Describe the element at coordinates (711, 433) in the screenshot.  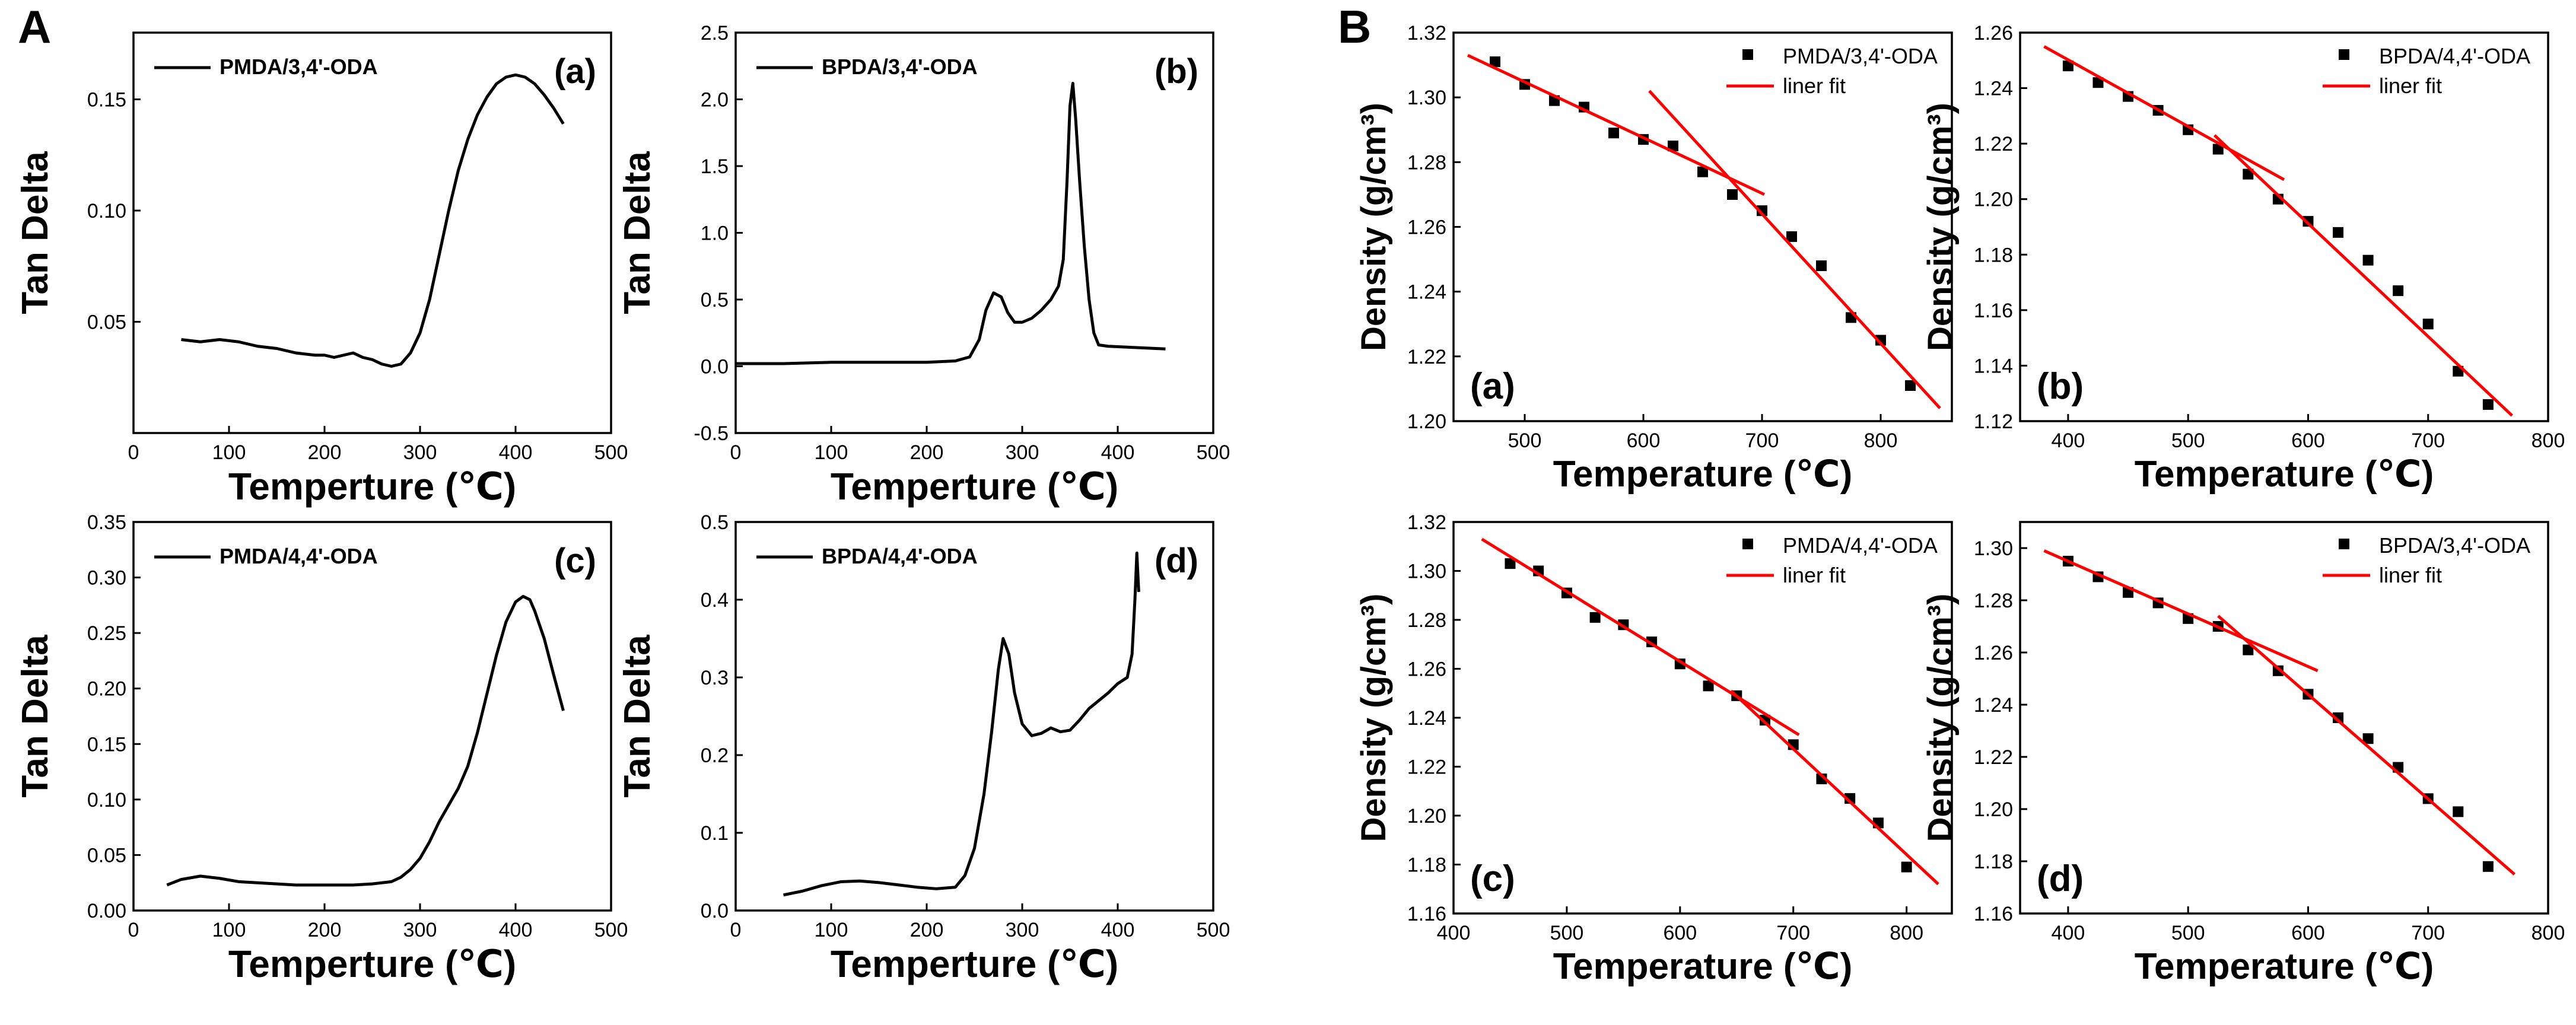
I see `y-tick-label: -0.5` at that location.